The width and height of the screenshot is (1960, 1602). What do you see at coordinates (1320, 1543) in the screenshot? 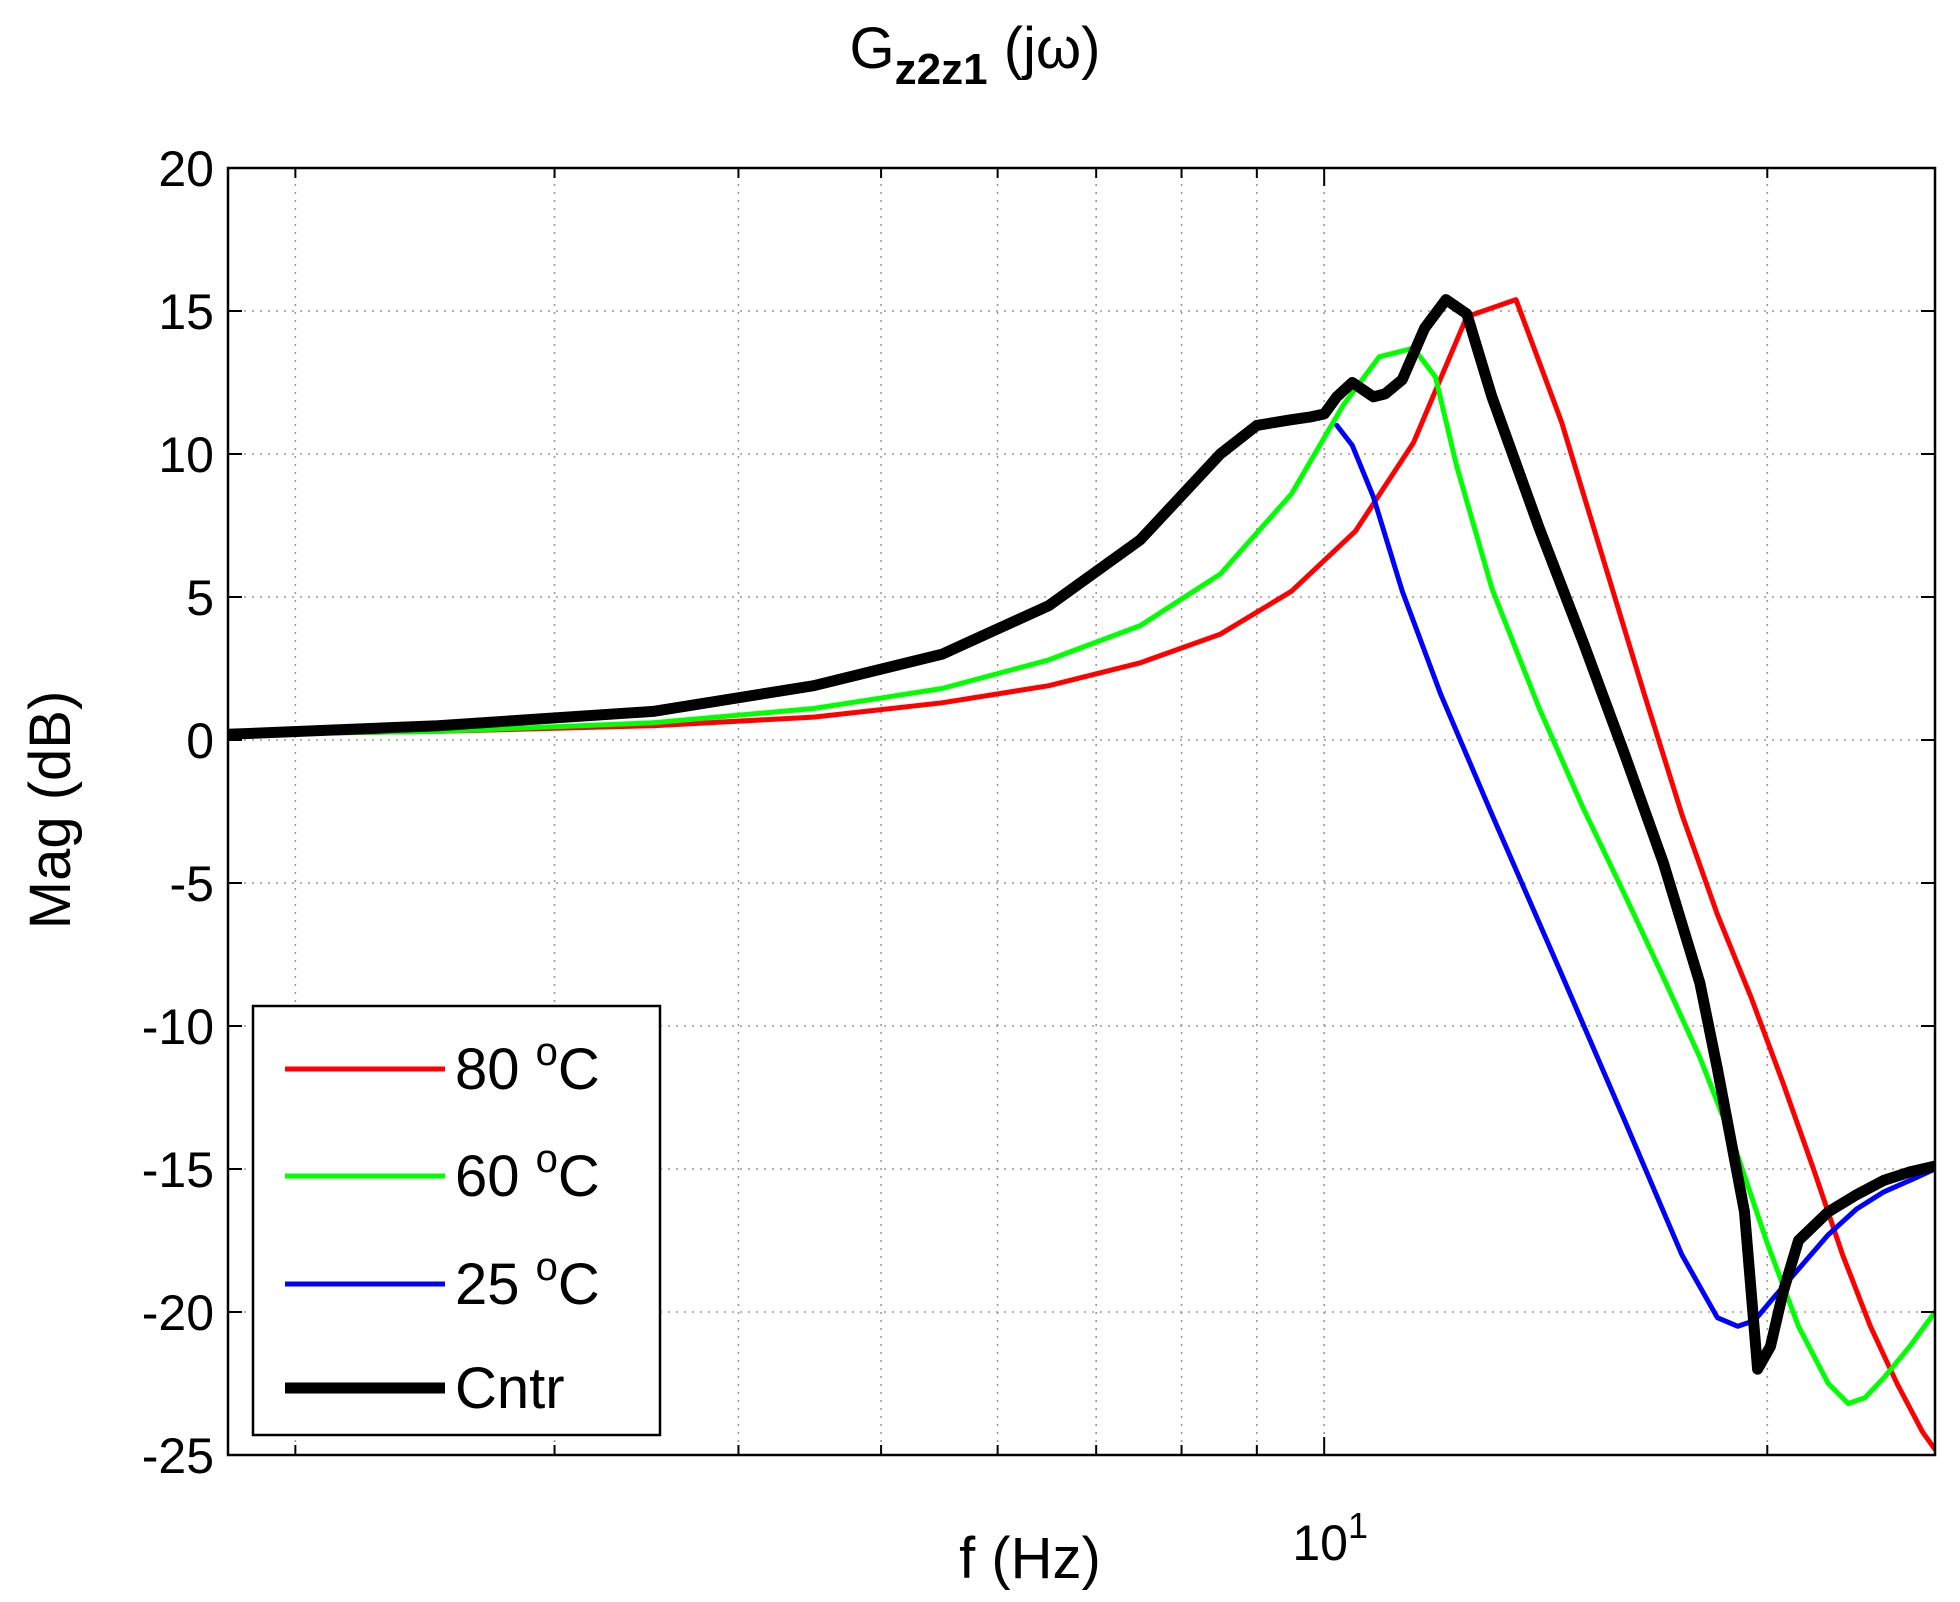
I see `x-tick-label-base: 10` at bounding box center [1320, 1543].